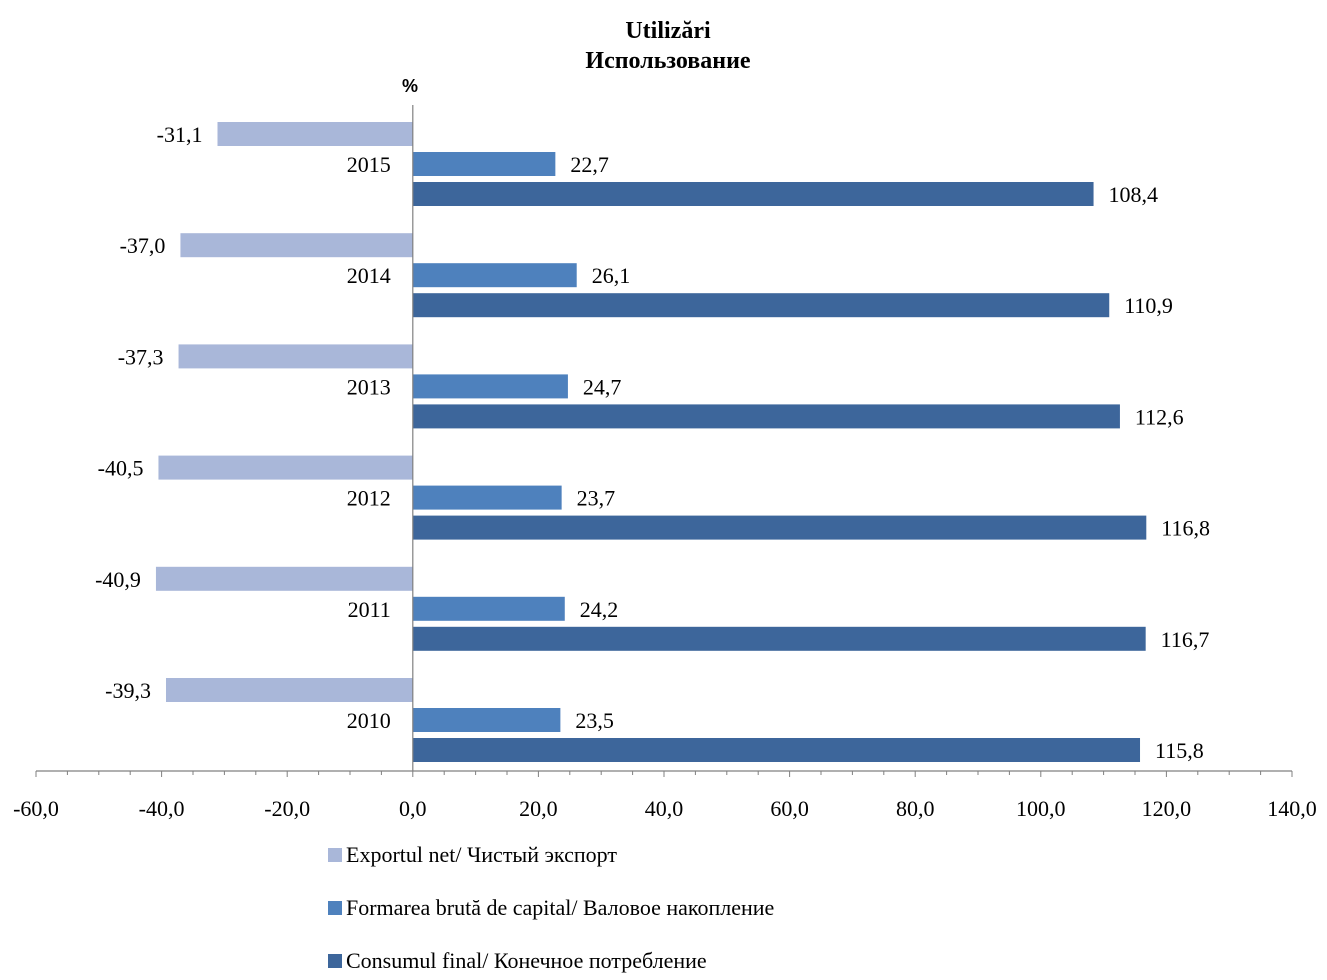  I want to click on x-tick-label-140: 140,0, so click(1292, 808).